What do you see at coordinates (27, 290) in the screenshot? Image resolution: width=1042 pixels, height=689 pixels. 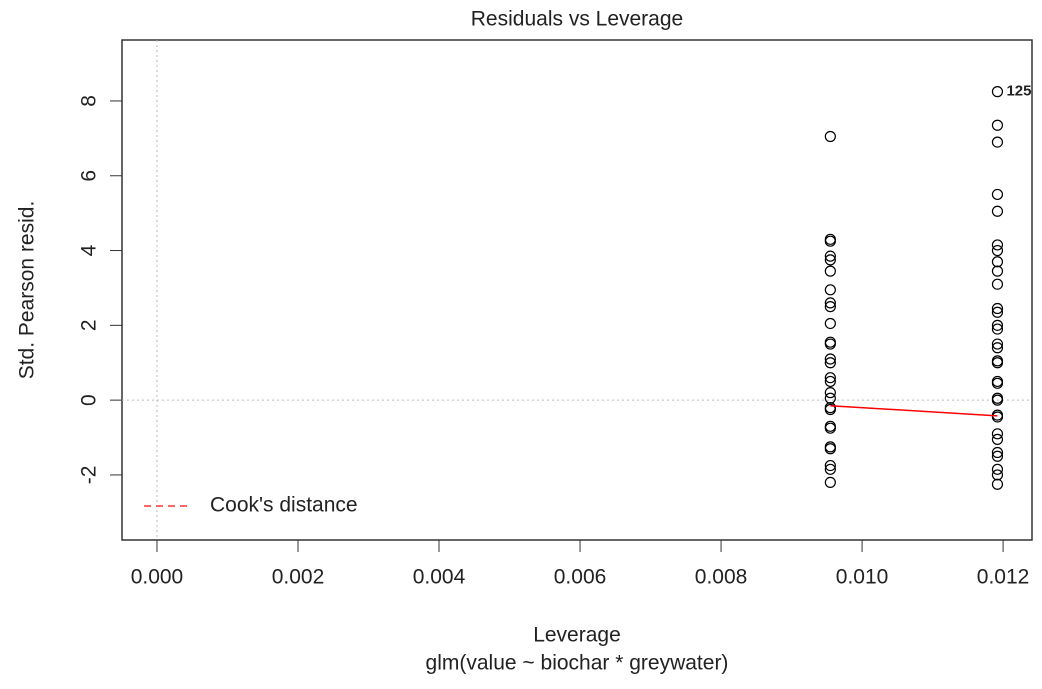 I see `y-axis-label: Std. Pearson resid.` at bounding box center [27, 290].